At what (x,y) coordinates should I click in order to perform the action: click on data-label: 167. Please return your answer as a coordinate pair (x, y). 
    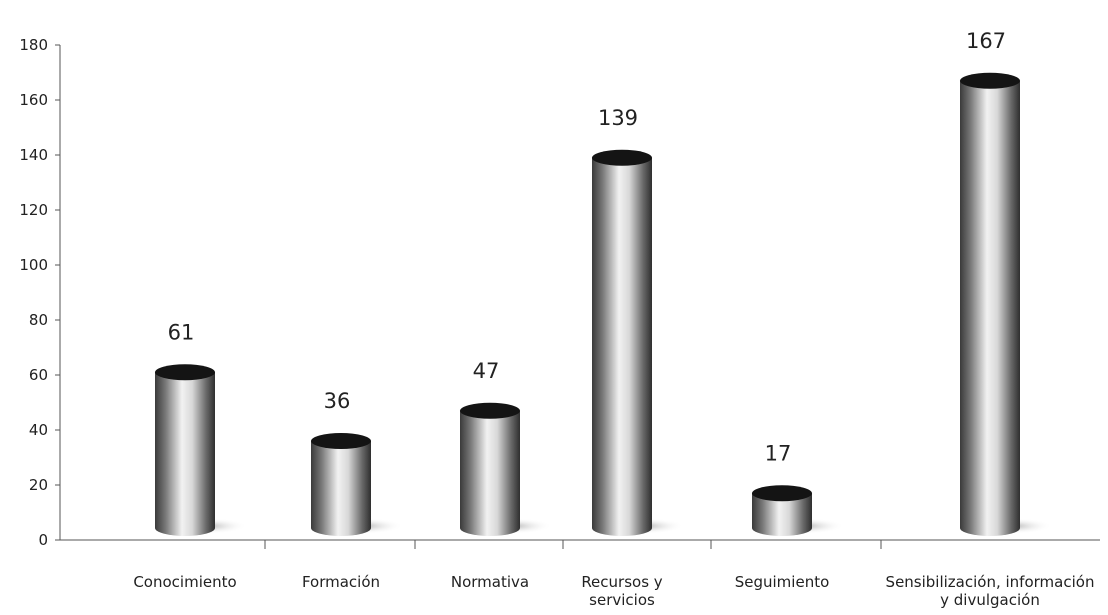
    Looking at the image, I should click on (986, 41).